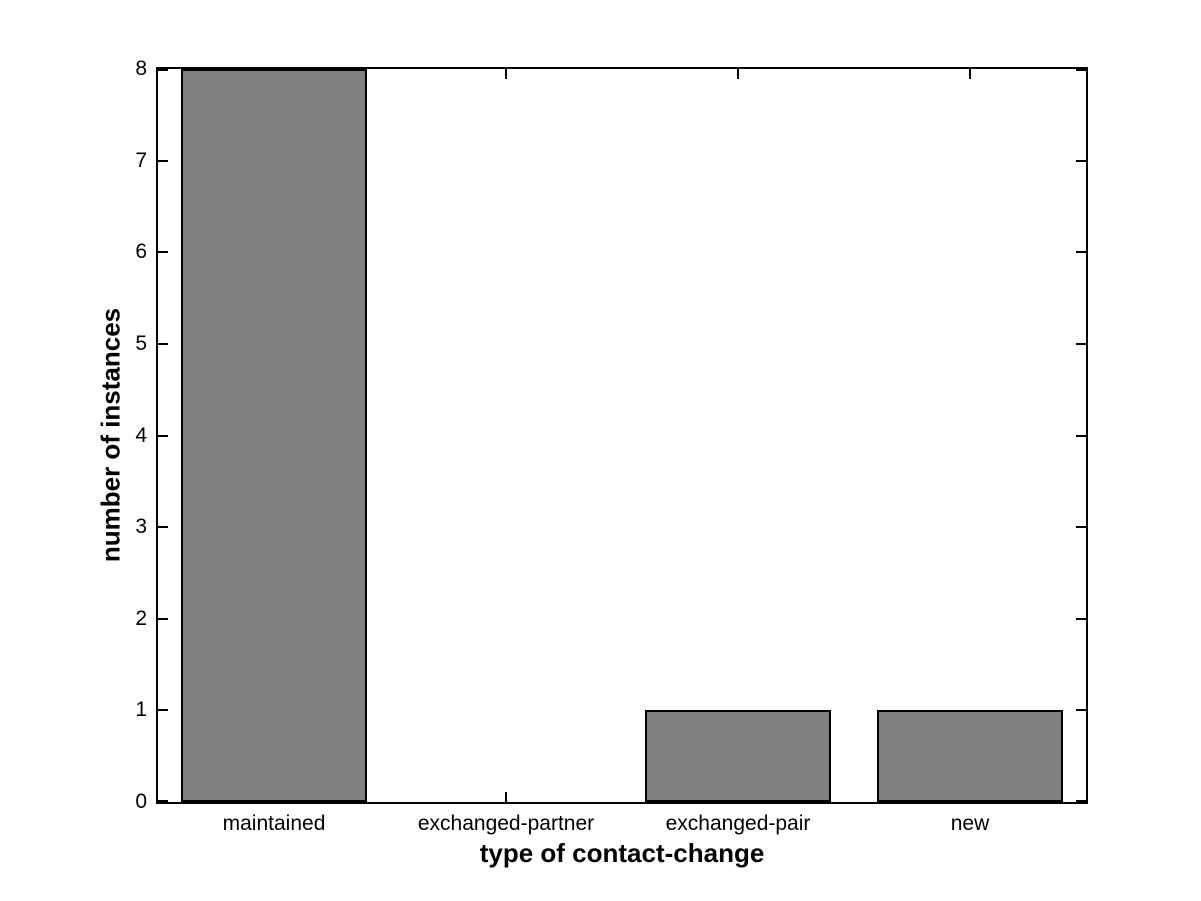 The width and height of the screenshot is (1201, 901). Describe the element at coordinates (141, 435) in the screenshot. I see `y-tick-label: 4` at that location.